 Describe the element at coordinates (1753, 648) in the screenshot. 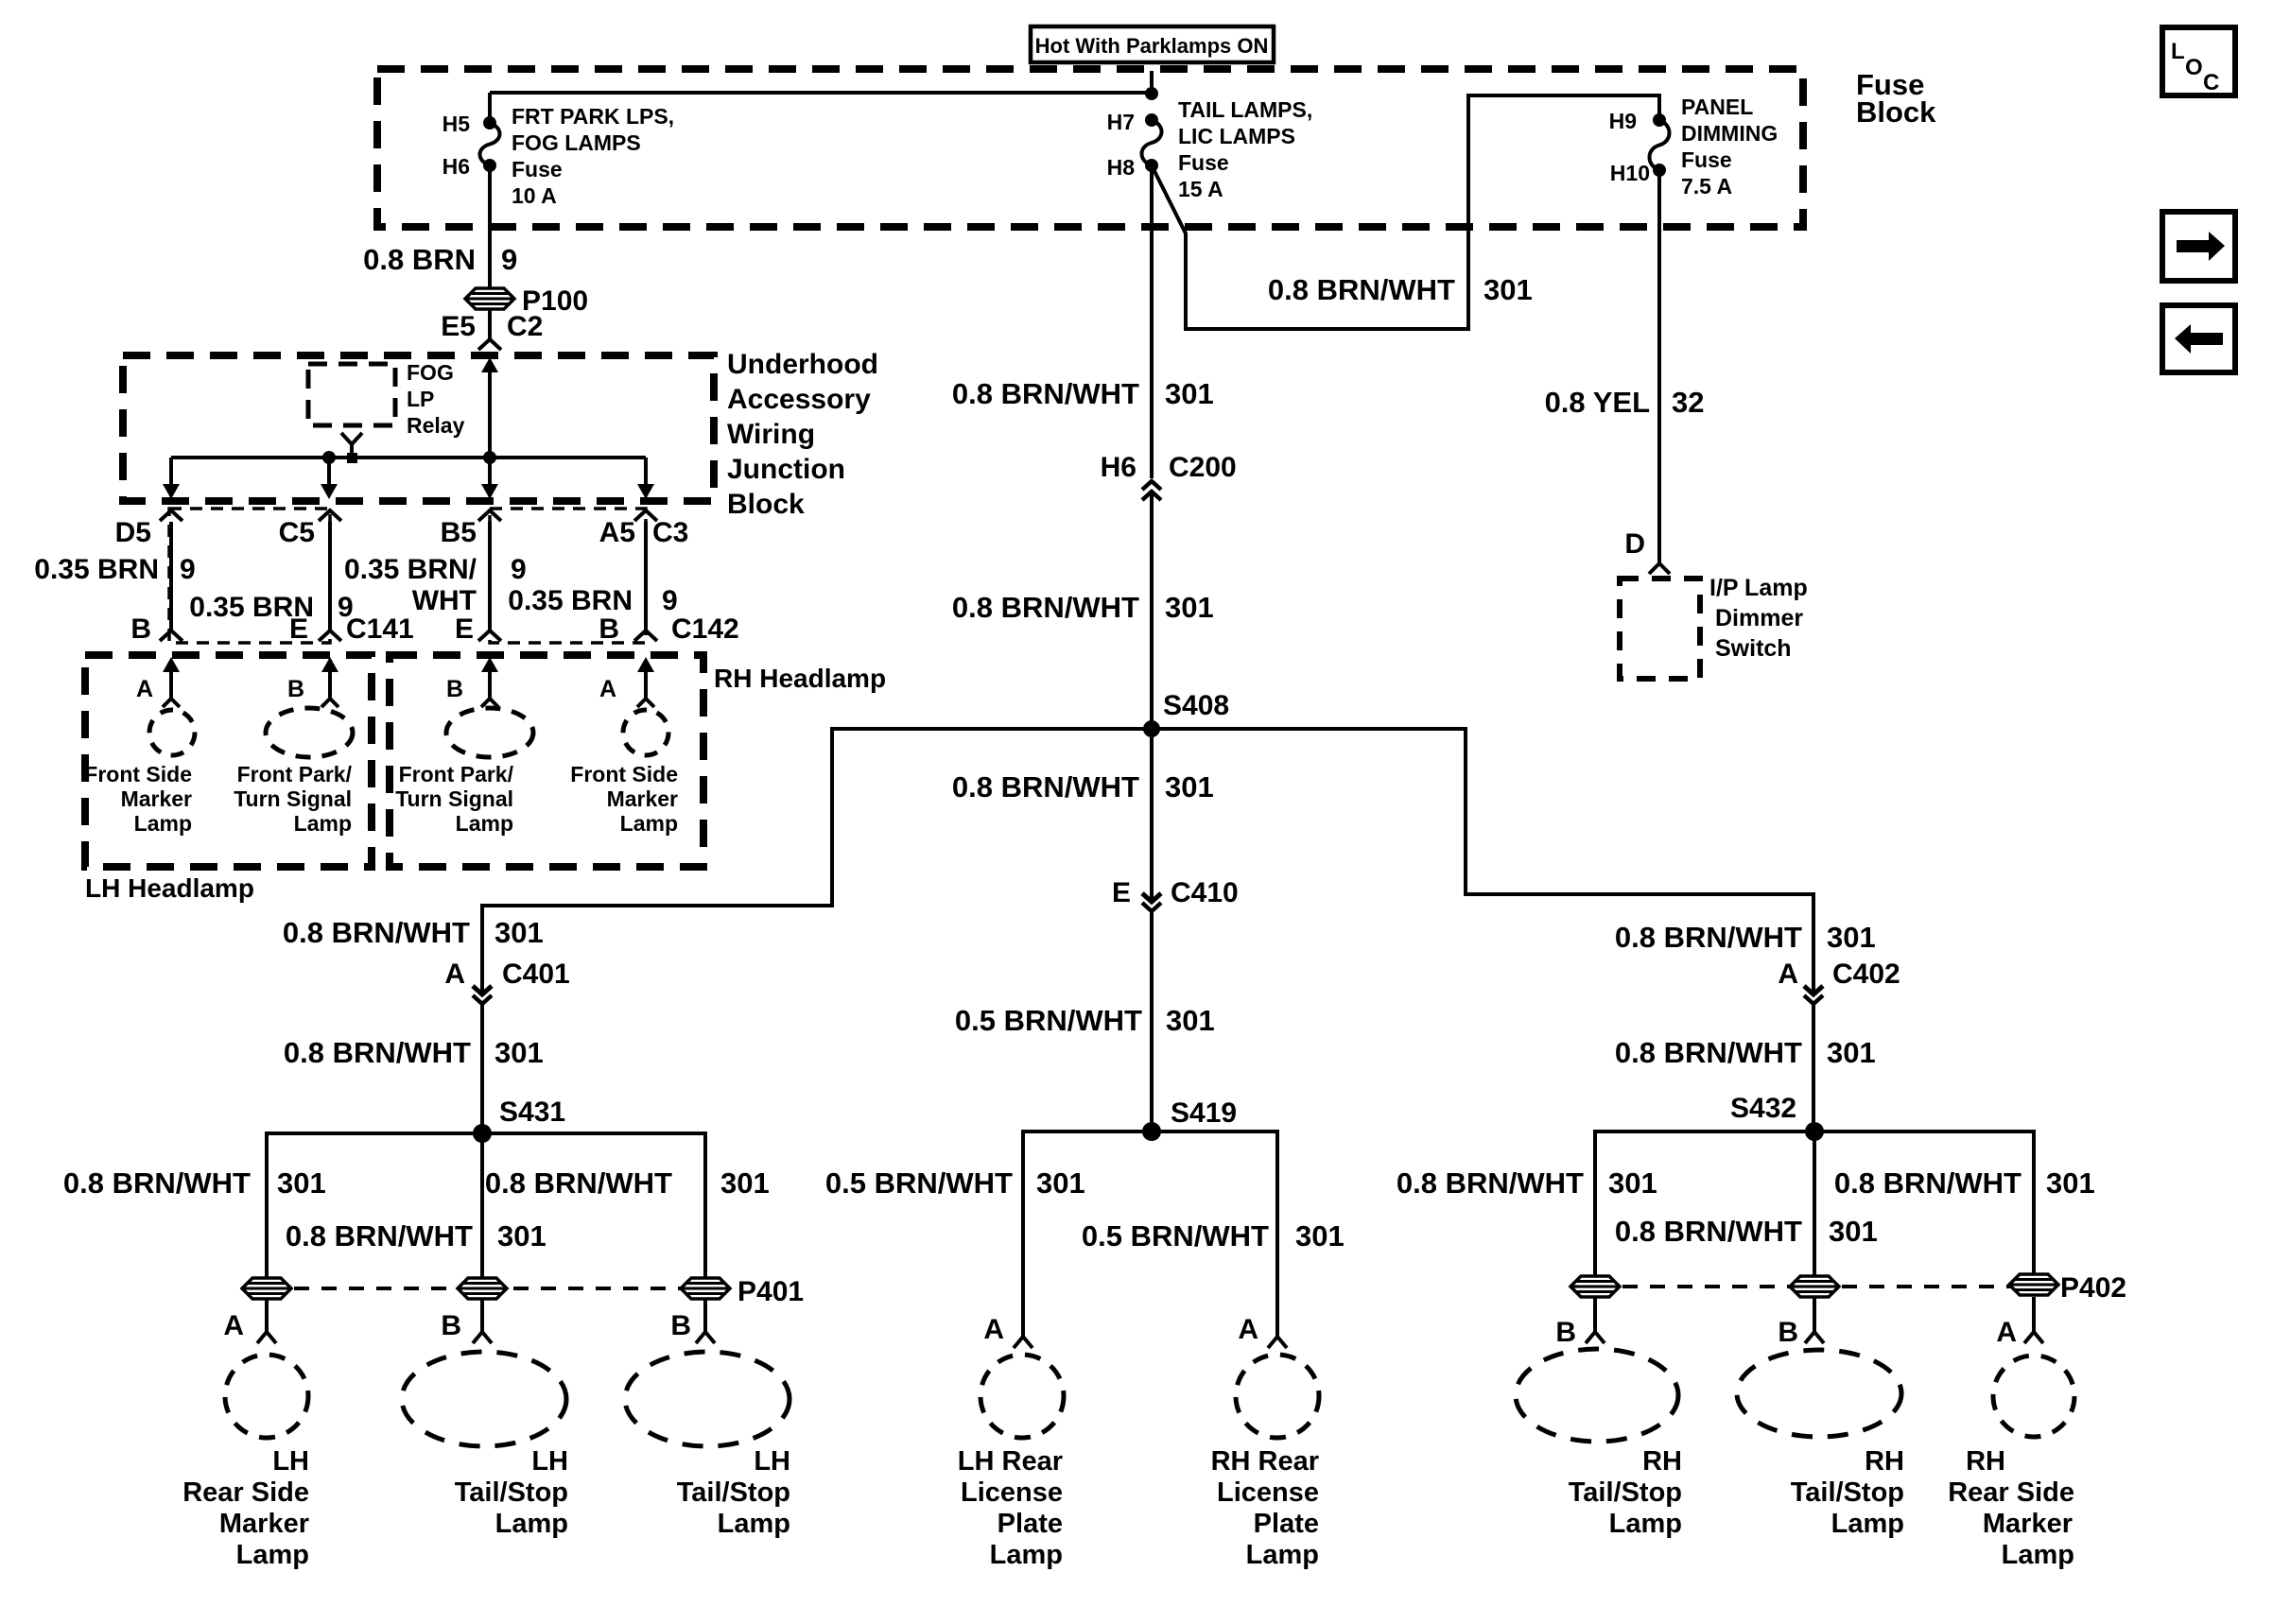

I see `svg-text: Switch` at that location.